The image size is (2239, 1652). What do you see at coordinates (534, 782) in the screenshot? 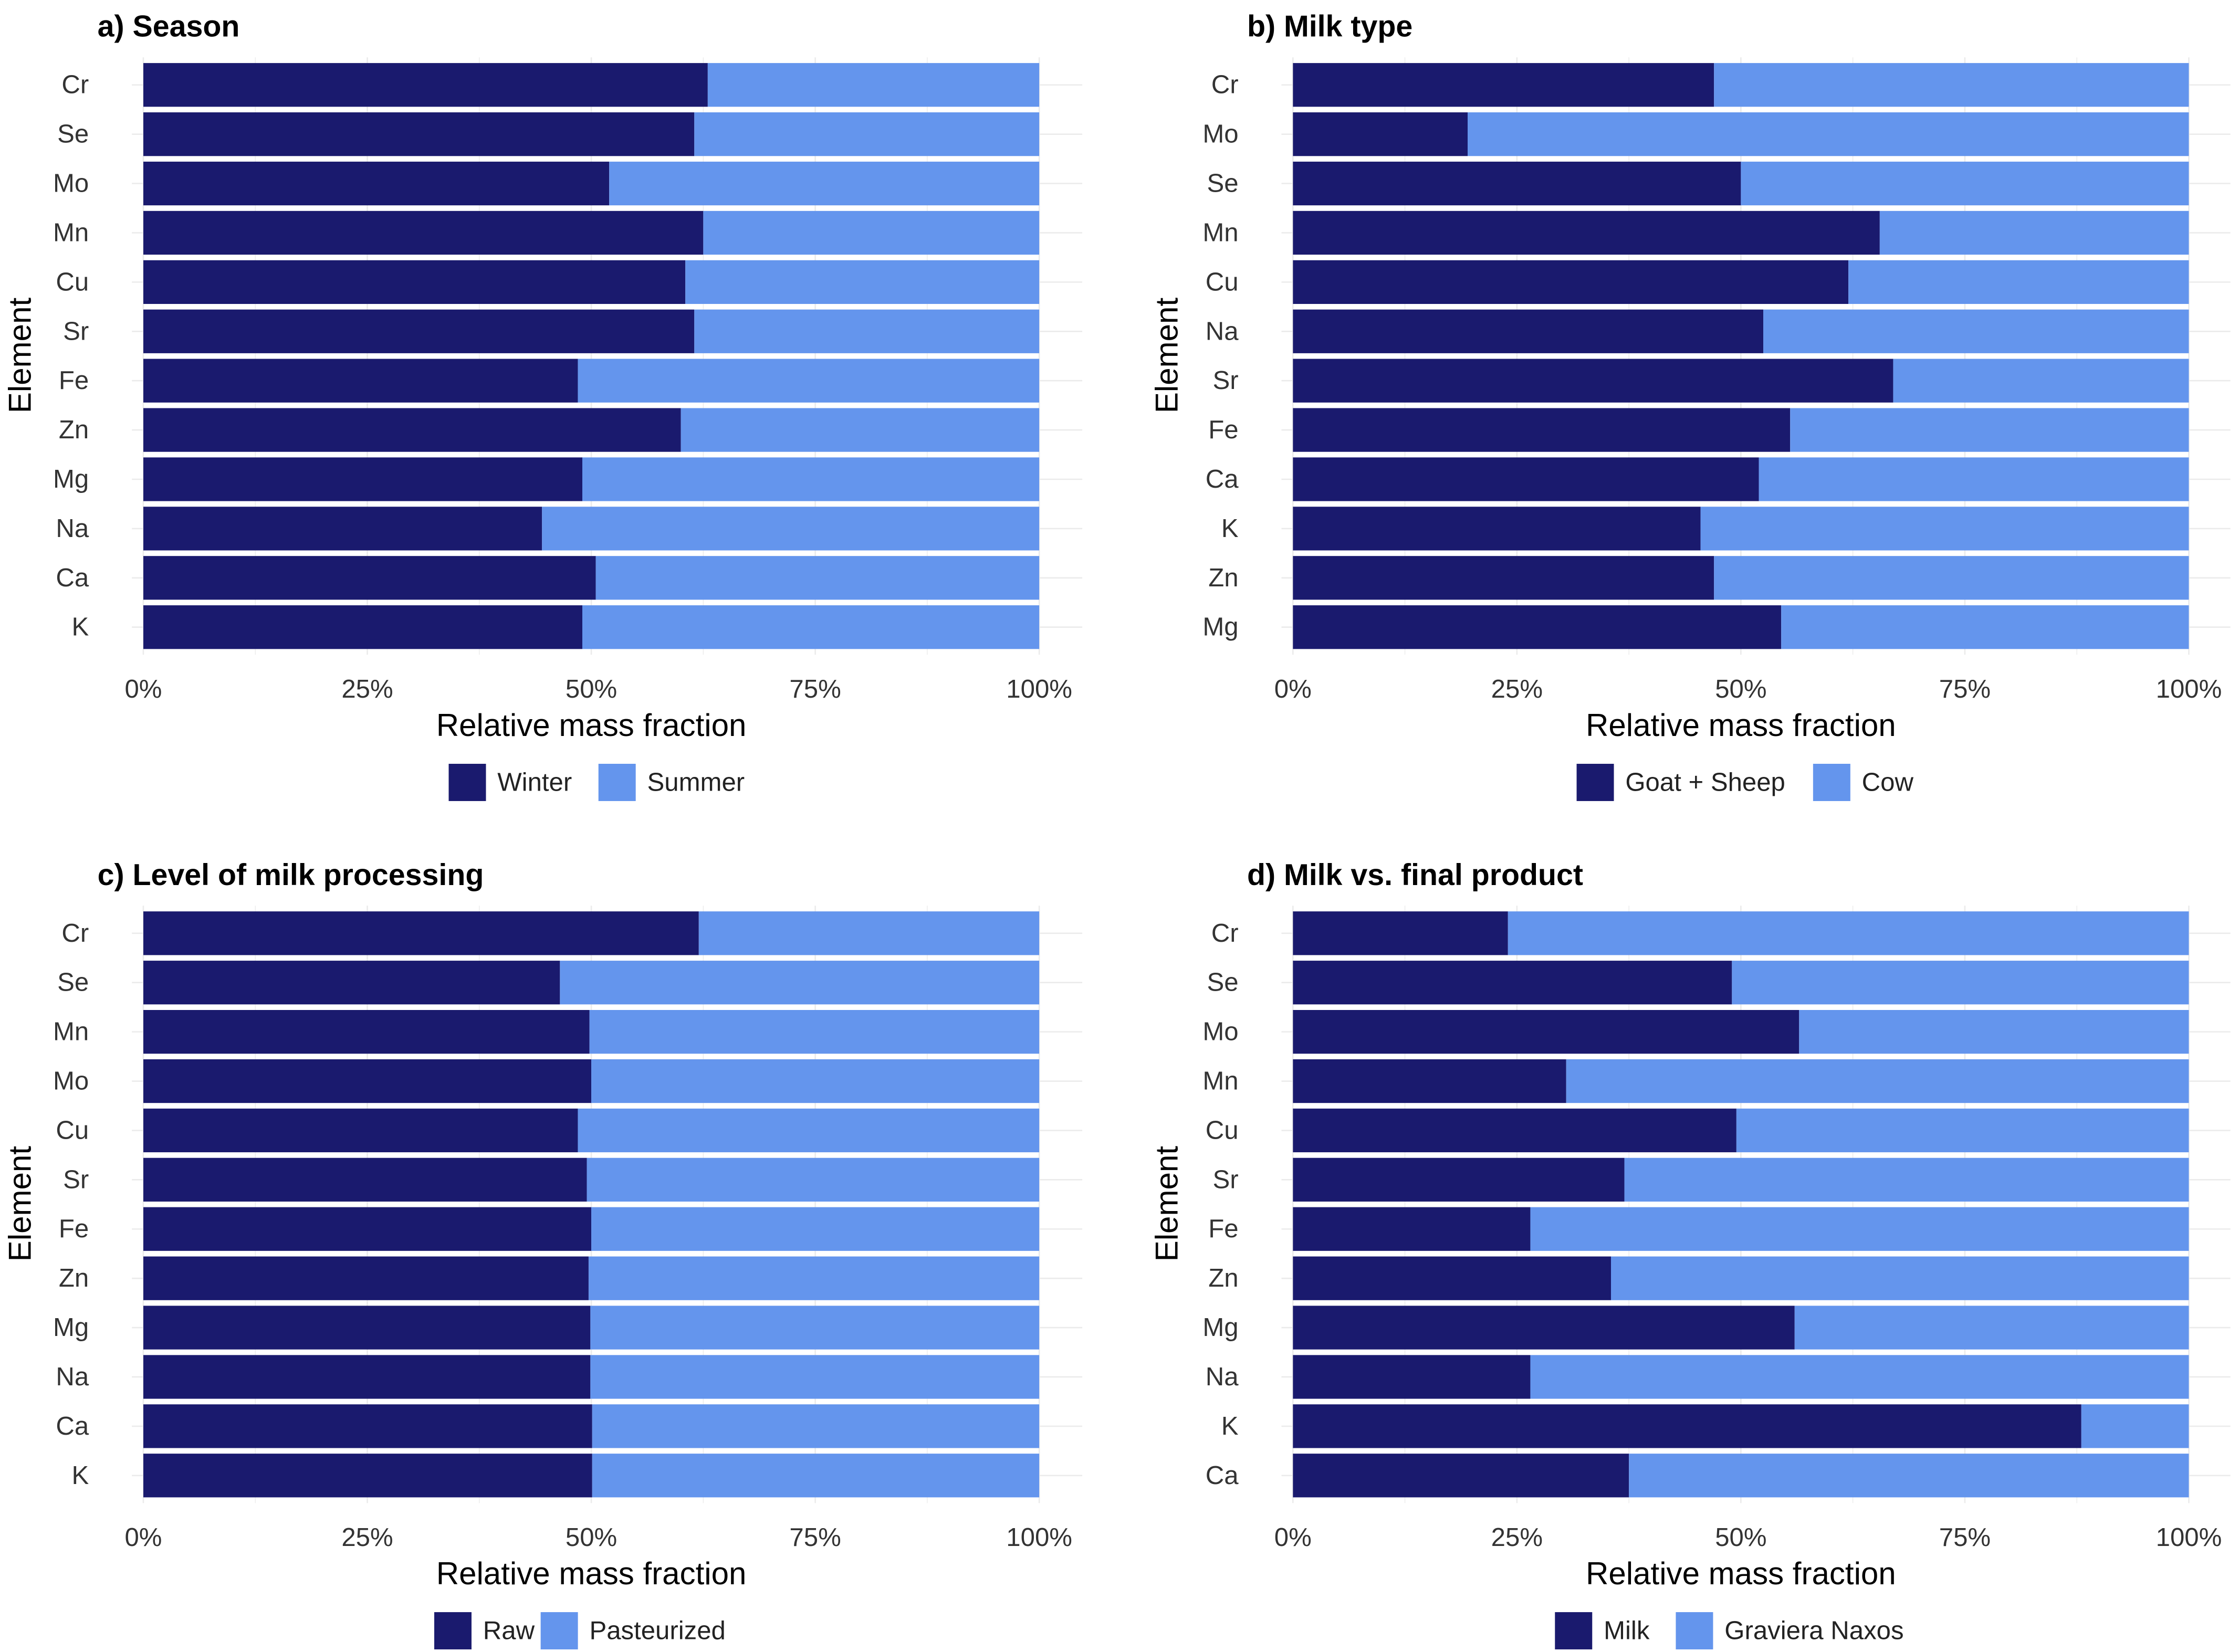
I see `legend-label-winter: Winter` at bounding box center [534, 782].